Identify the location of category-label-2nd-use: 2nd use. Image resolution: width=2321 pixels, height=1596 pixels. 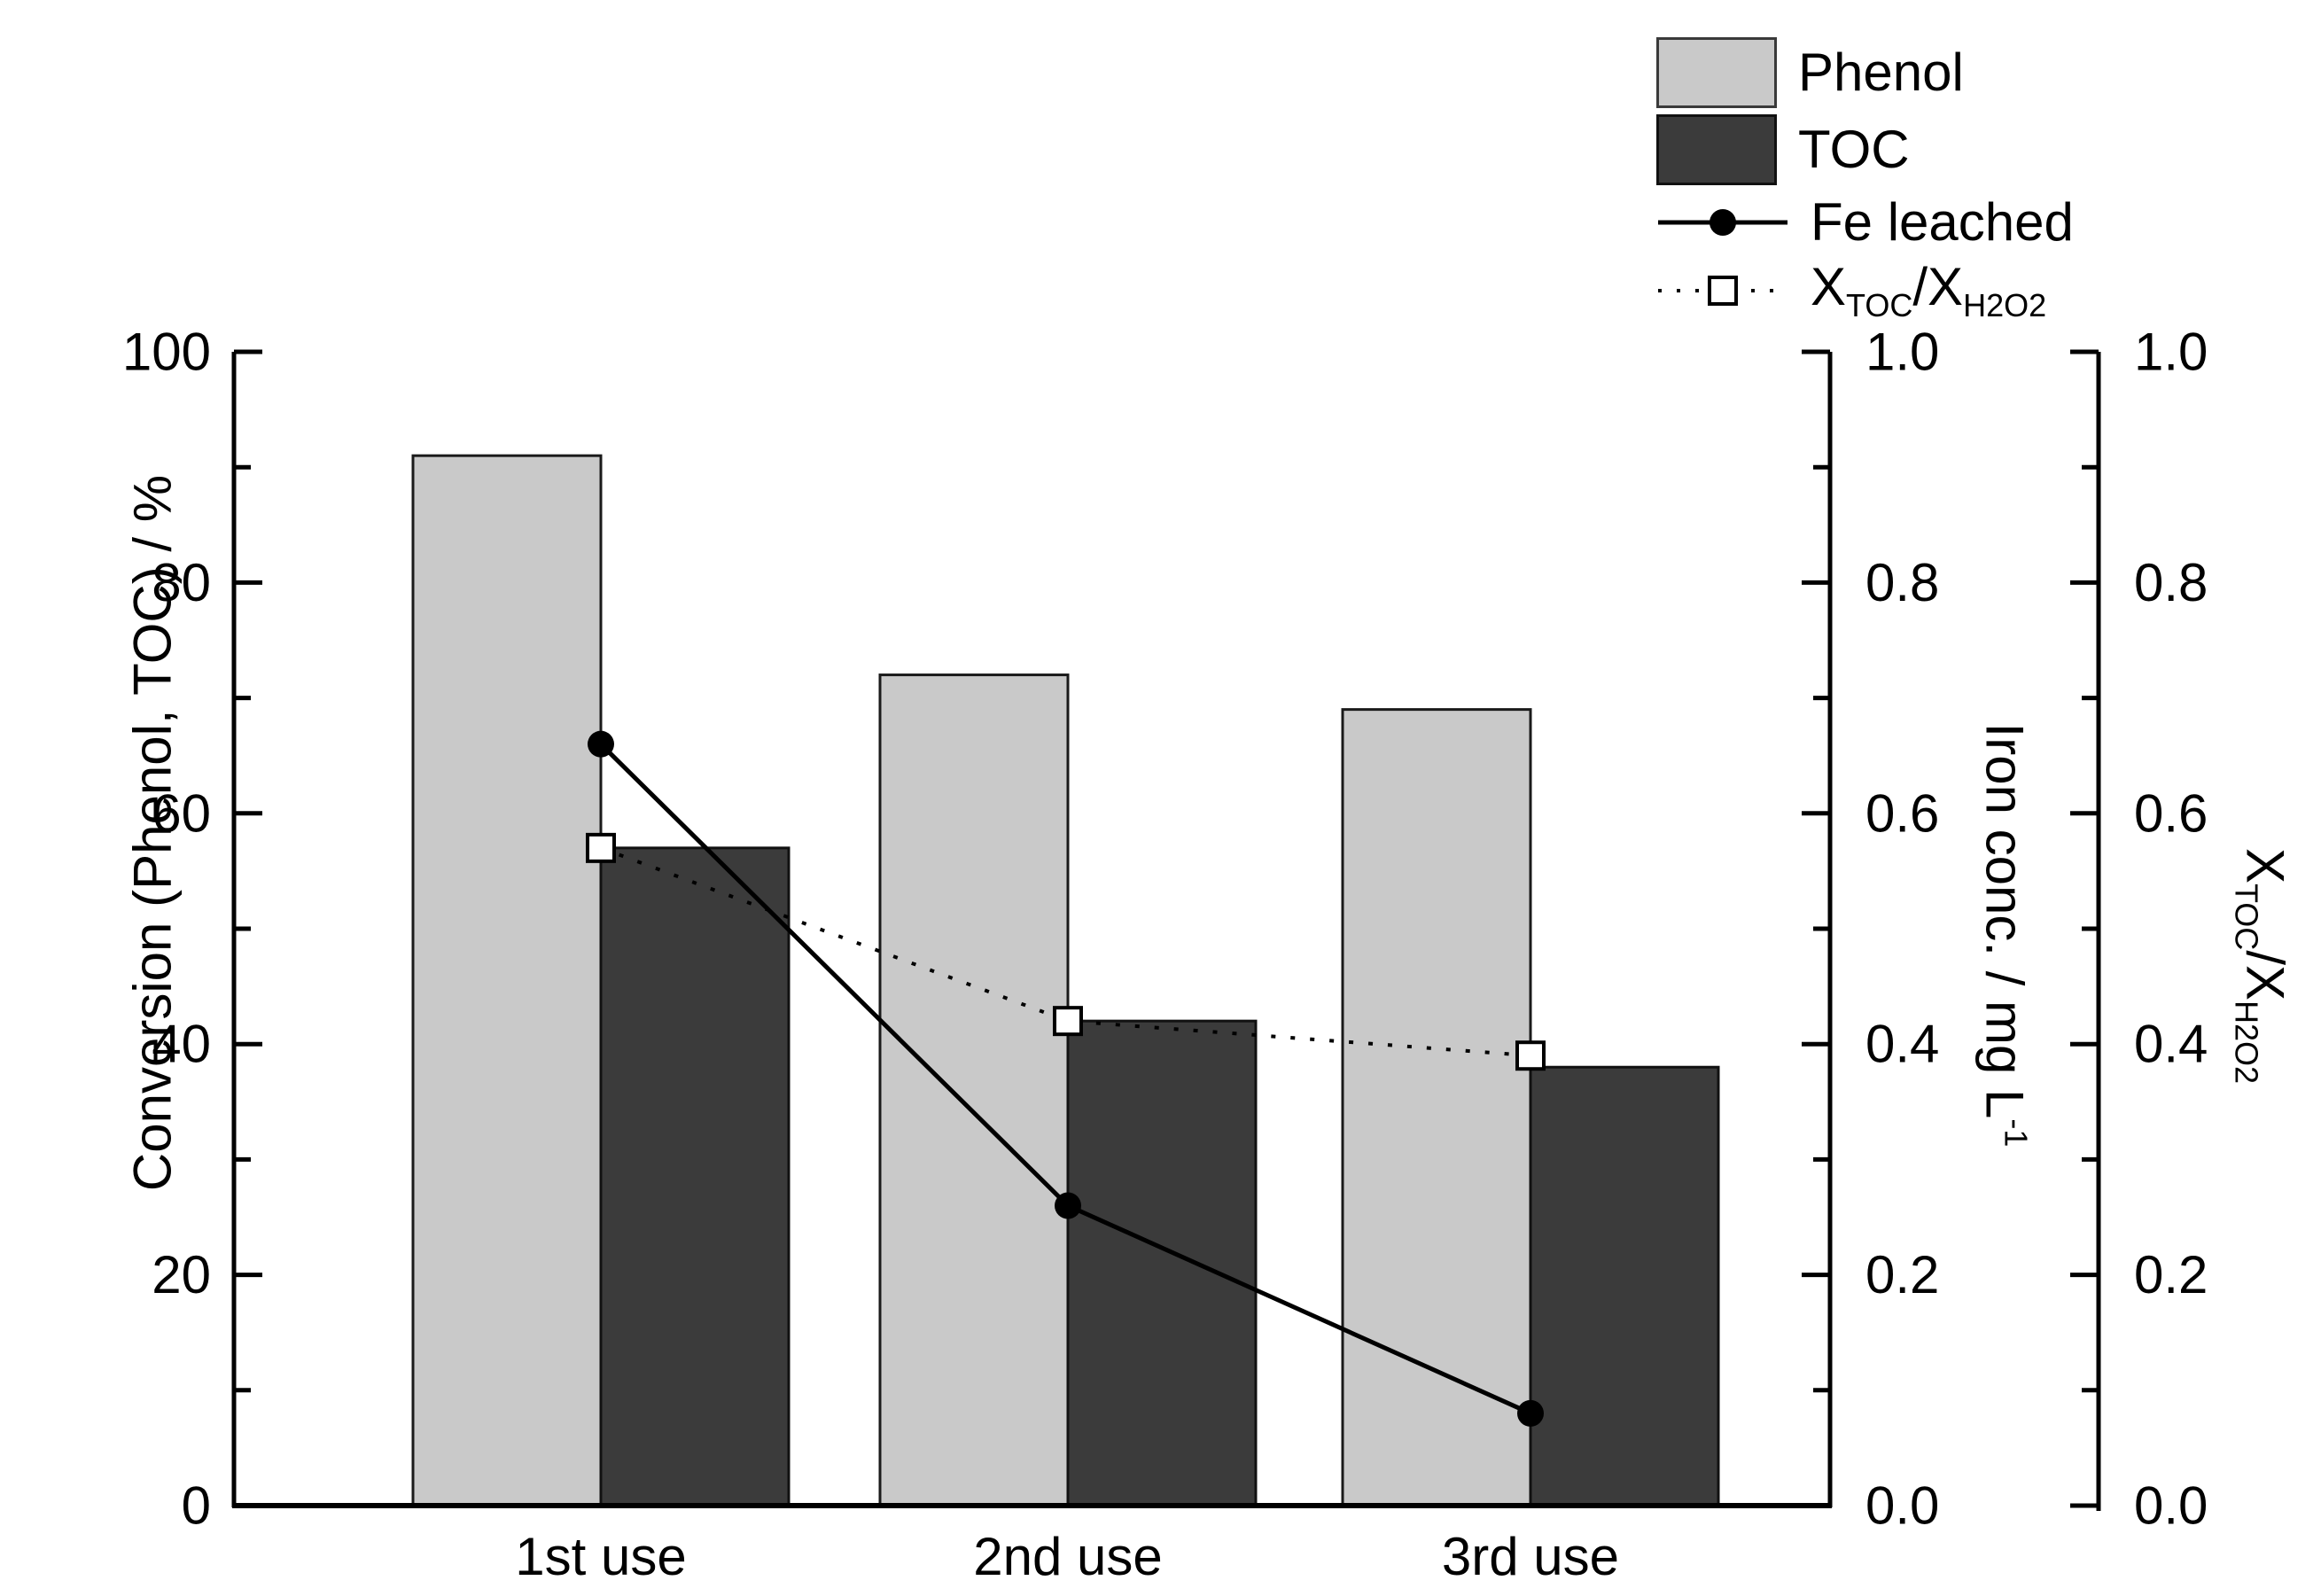
(1068, 1557).